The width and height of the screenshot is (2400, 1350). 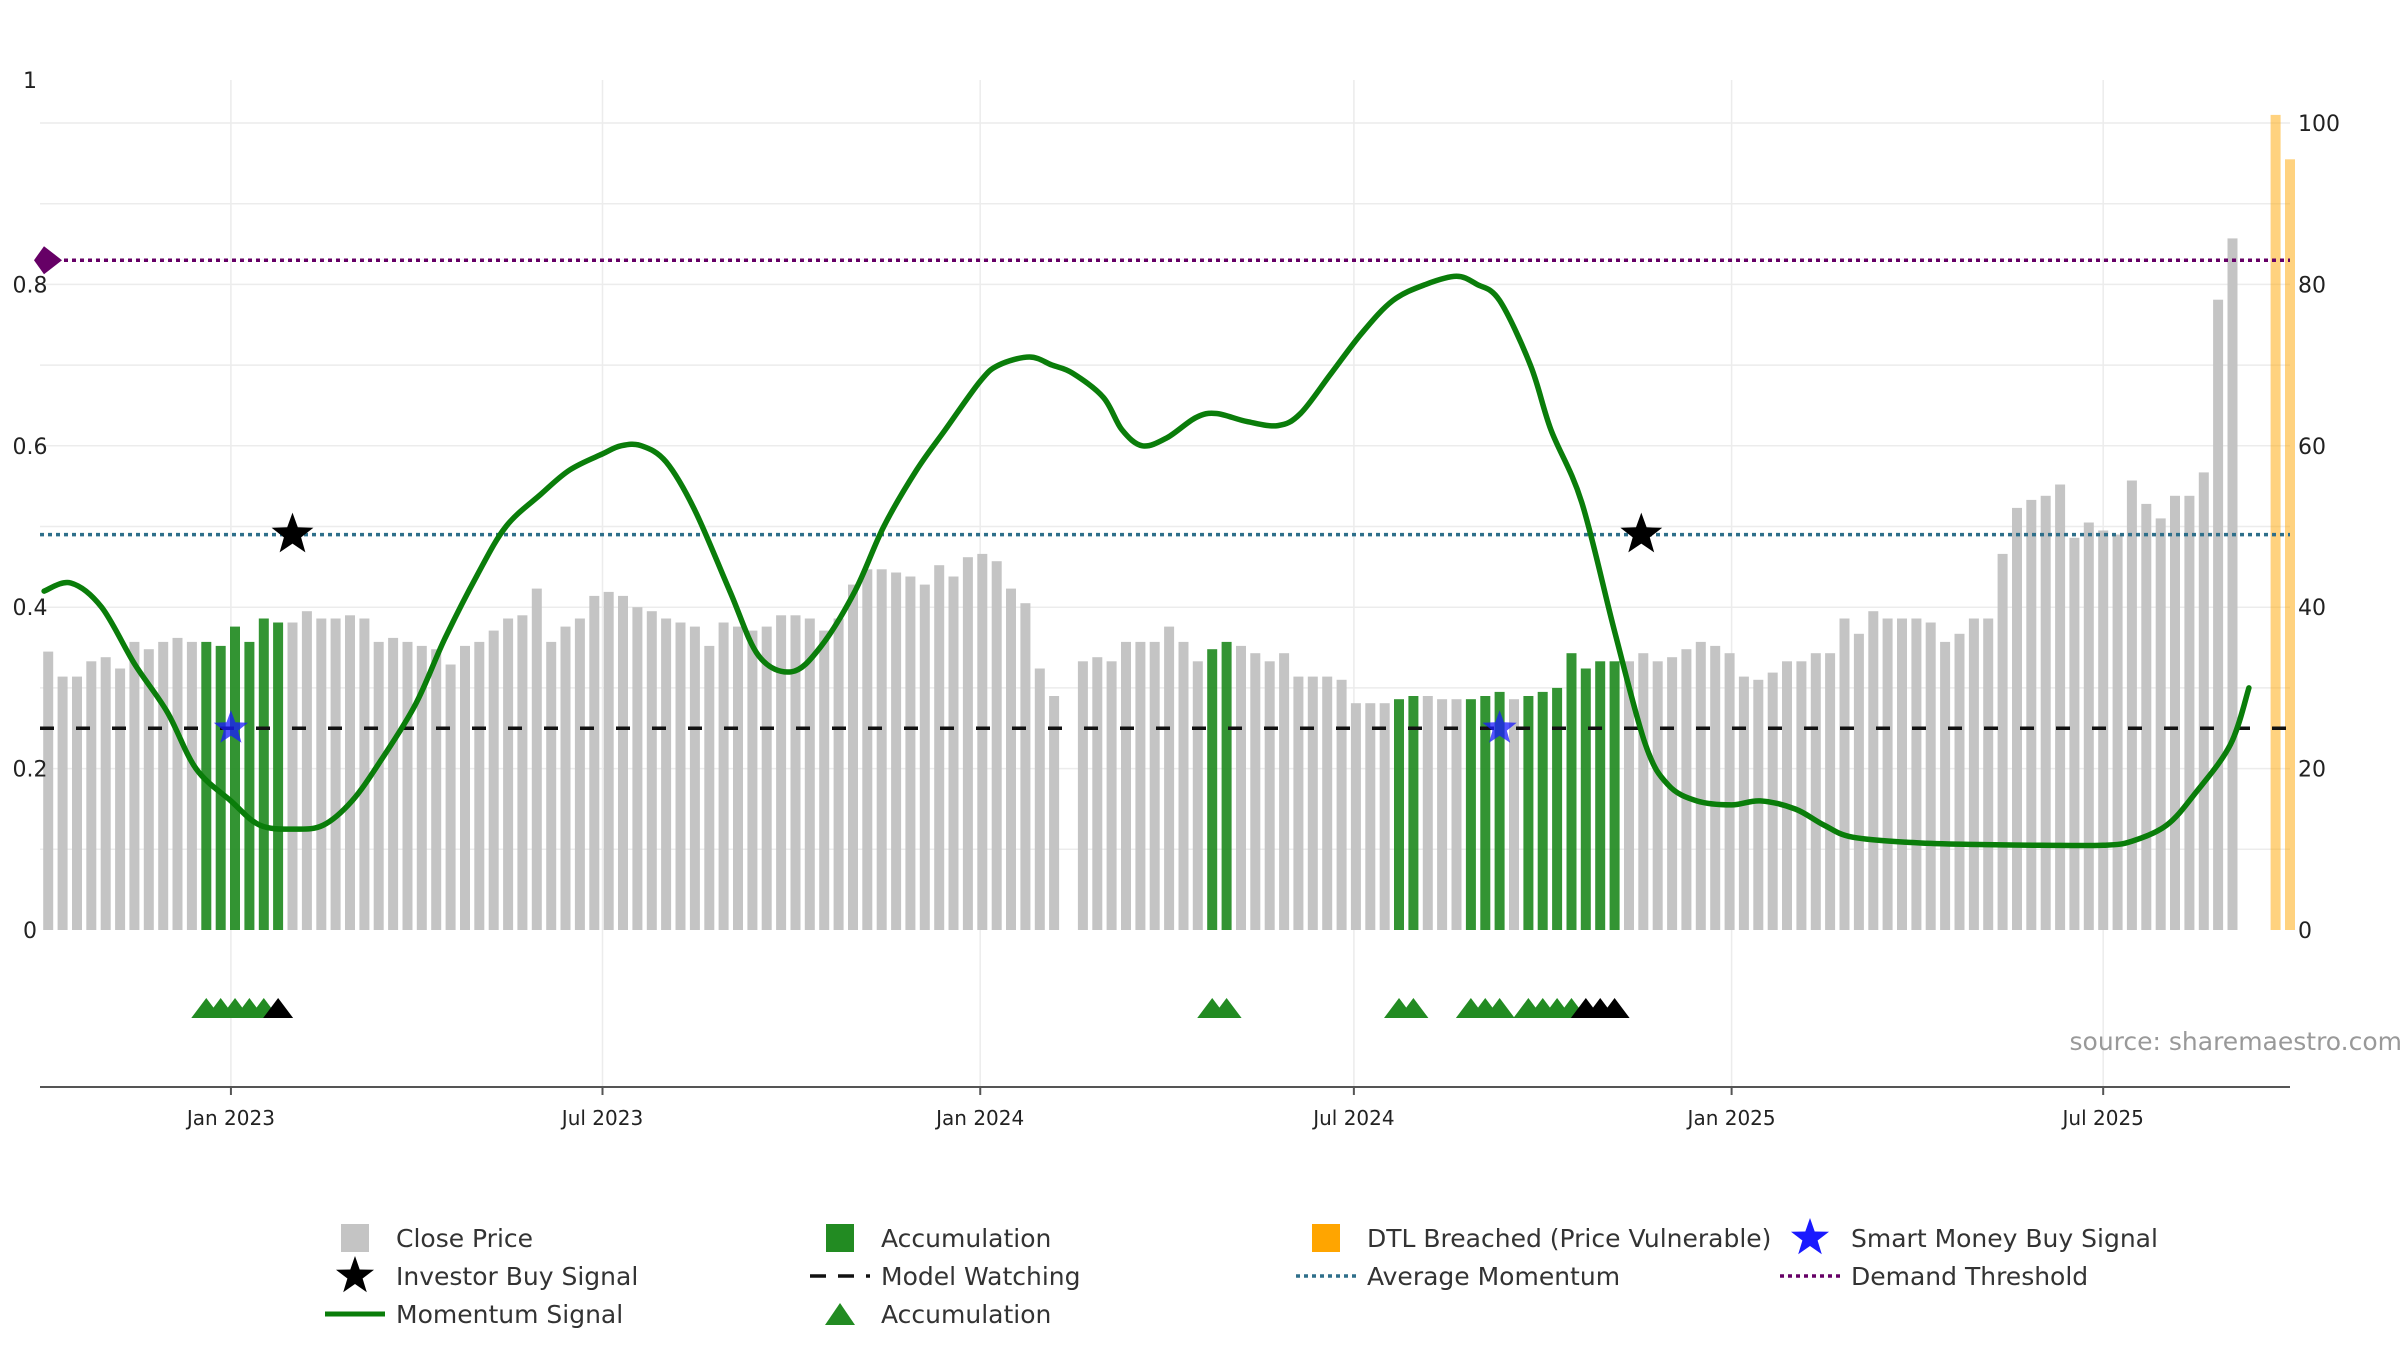 What do you see at coordinates (981, 1276) in the screenshot?
I see `legend-label: Model Watching` at bounding box center [981, 1276].